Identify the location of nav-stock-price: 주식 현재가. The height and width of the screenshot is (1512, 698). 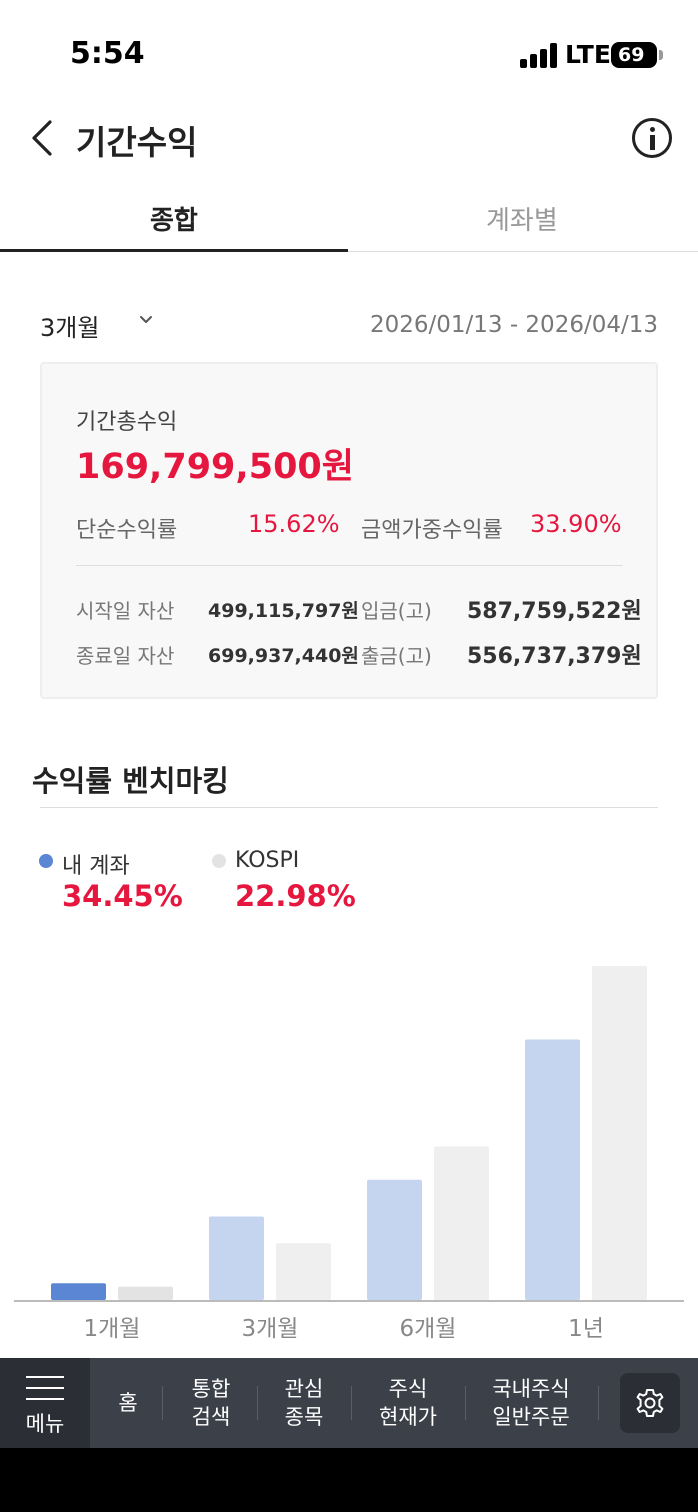
(408, 1403).